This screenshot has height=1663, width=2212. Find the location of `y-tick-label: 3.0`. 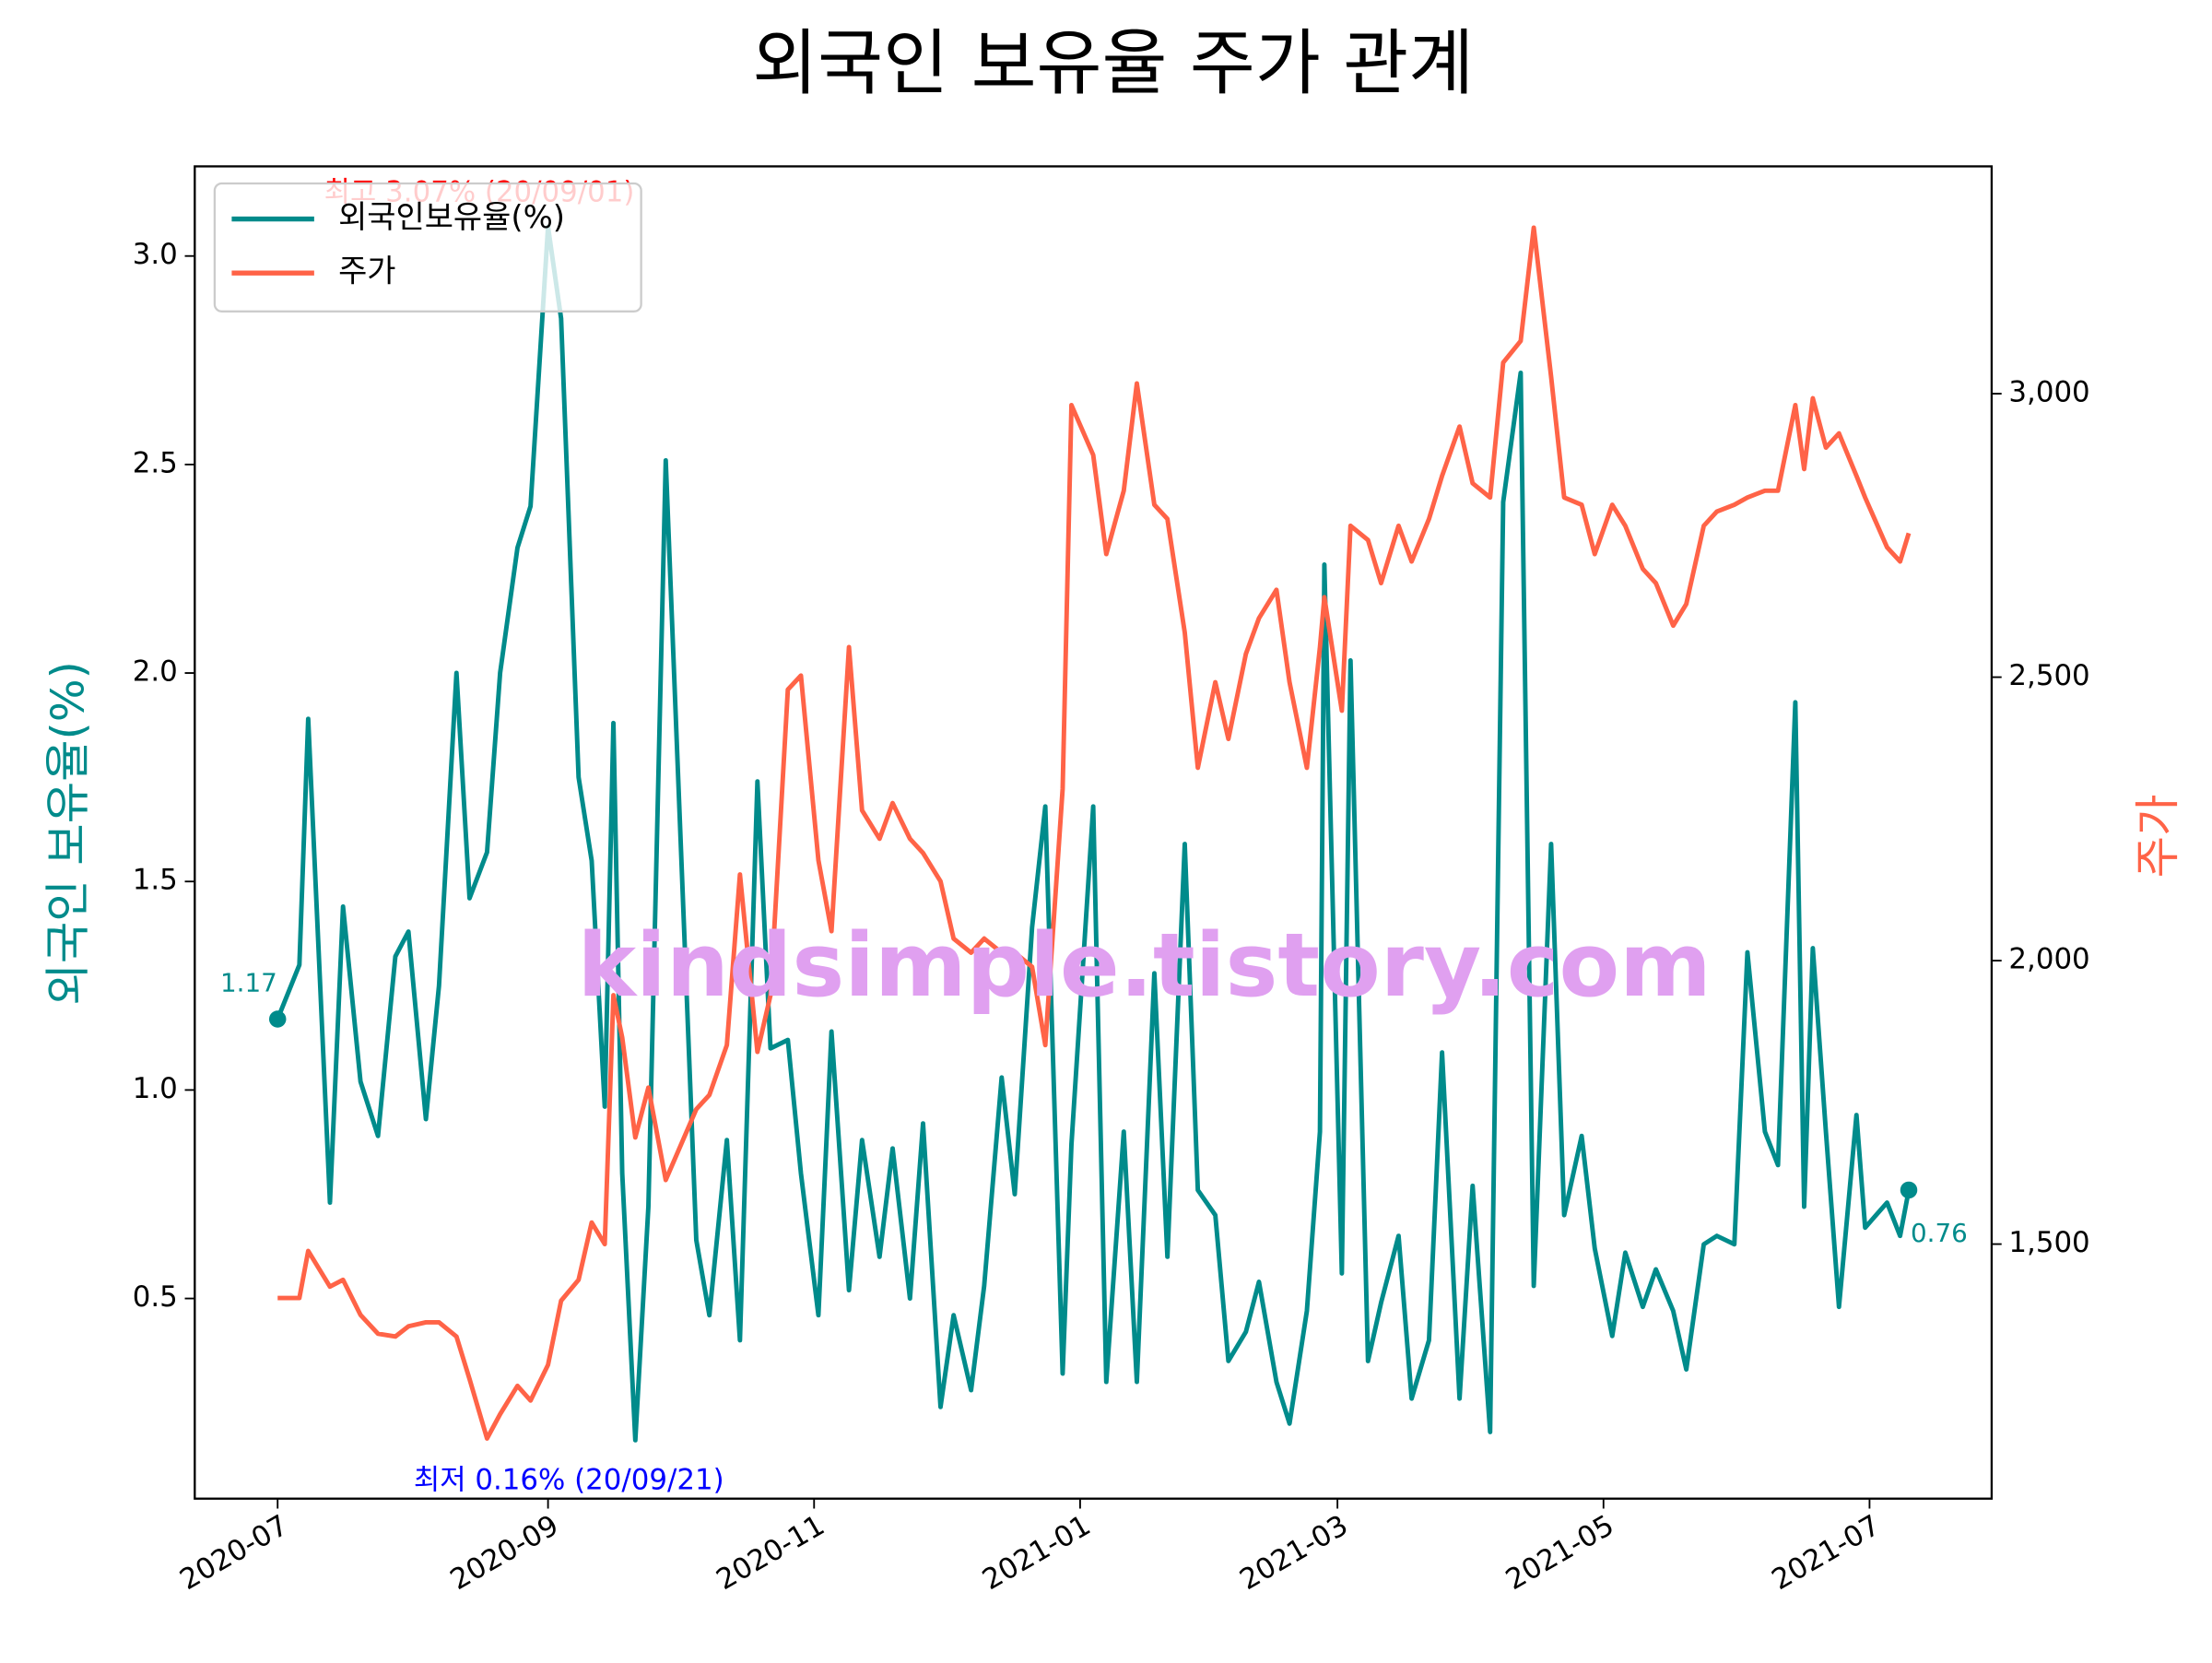

y-tick-label: 3.0 is located at coordinates (155, 254).